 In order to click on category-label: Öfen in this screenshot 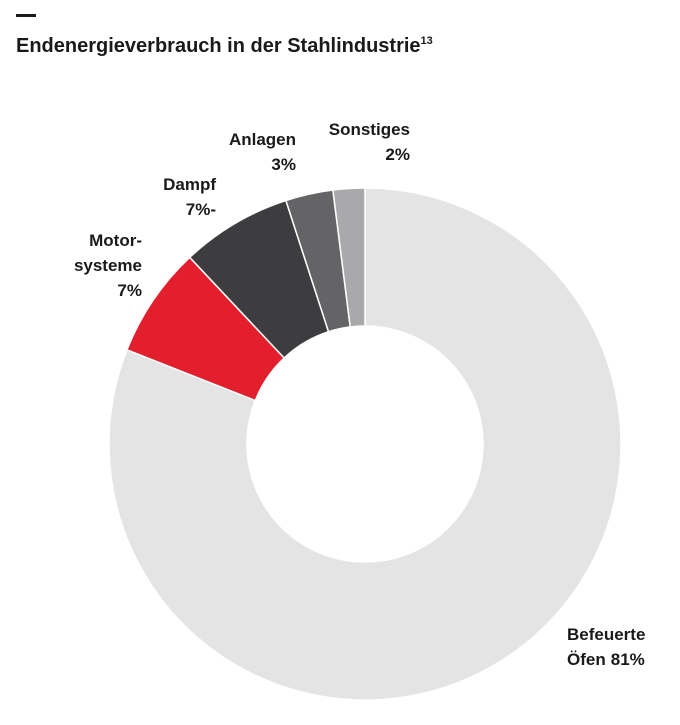, I will do `click(586, 659)`.